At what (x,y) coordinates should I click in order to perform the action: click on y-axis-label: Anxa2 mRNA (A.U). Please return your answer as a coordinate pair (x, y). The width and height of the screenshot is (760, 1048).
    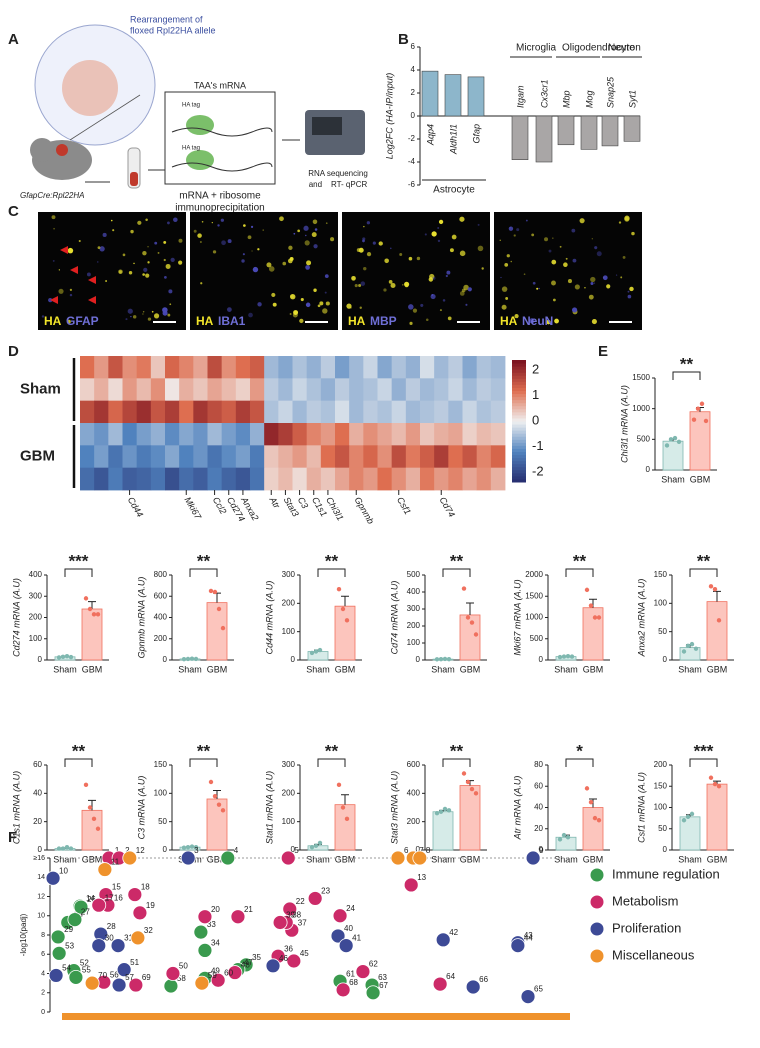
    Looking at the image, I should click on (641, 618).